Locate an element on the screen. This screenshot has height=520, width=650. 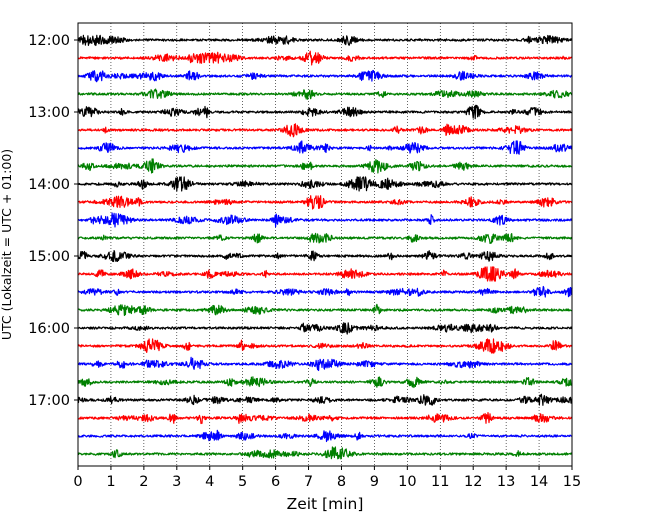
x-tick-label: 4 is located at coordinates (209, 482).